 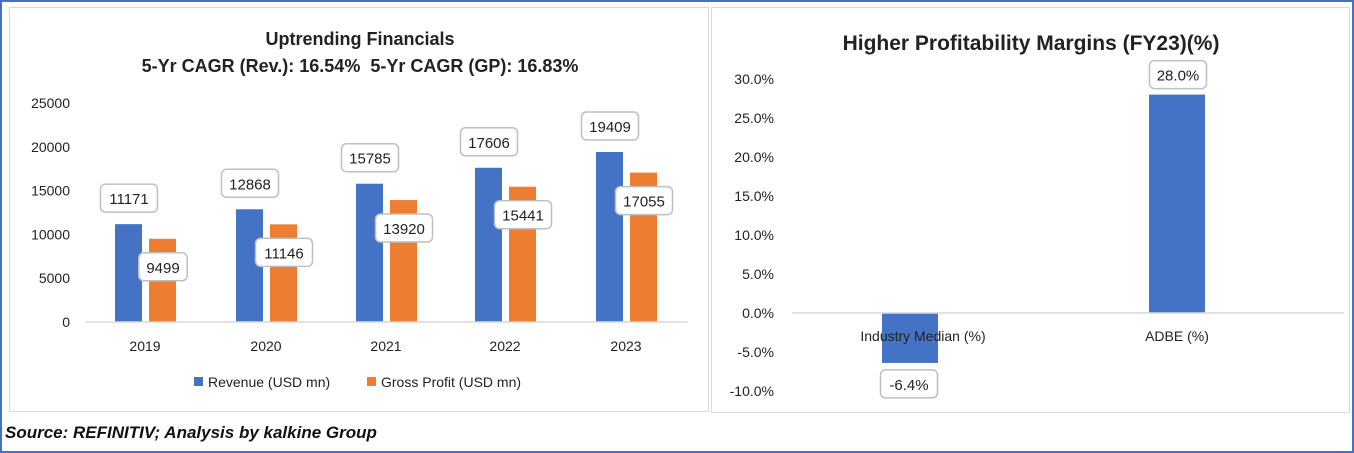 I want to click on data-label-revenue: 11171, so click(x=129, y=199).